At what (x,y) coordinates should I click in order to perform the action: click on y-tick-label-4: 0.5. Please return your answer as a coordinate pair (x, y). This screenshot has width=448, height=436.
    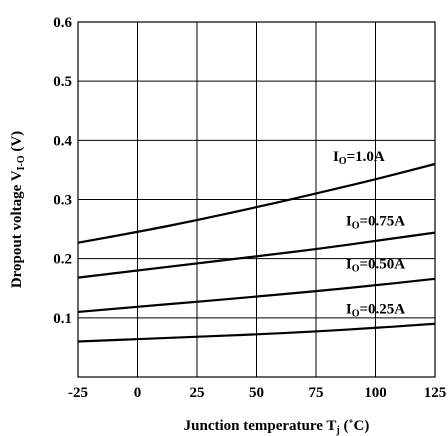
    Looking at the image, I should click on (62, 82).